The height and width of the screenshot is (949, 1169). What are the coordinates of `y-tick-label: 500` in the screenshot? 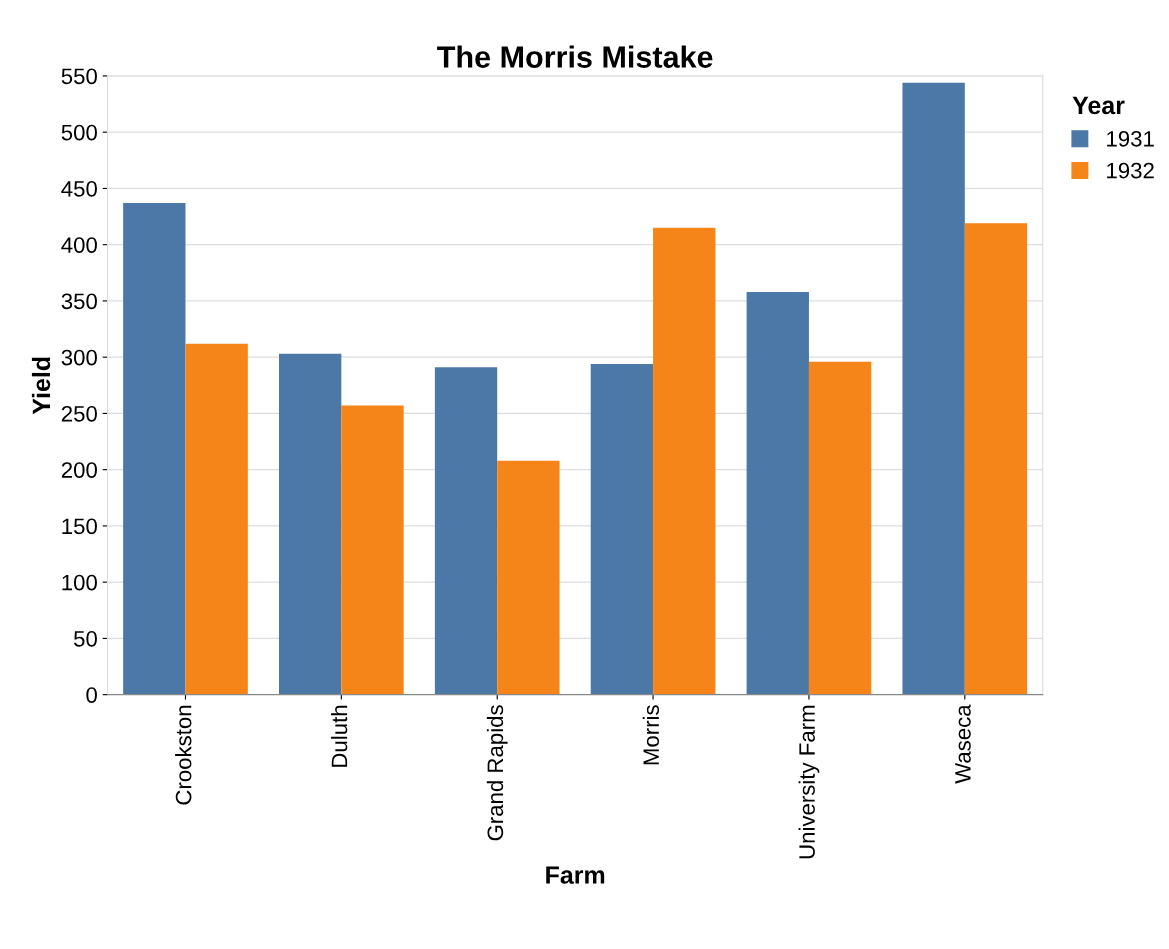 It's located at (79, 132).